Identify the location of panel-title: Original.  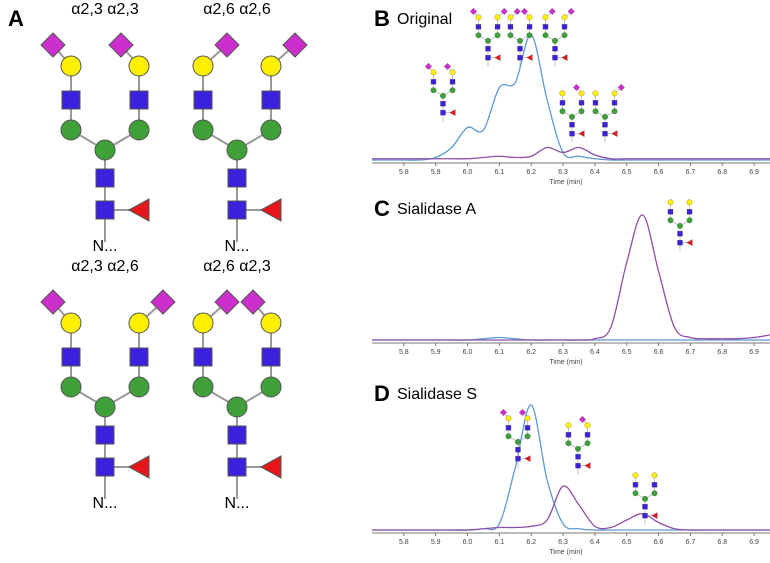
(424, 19).